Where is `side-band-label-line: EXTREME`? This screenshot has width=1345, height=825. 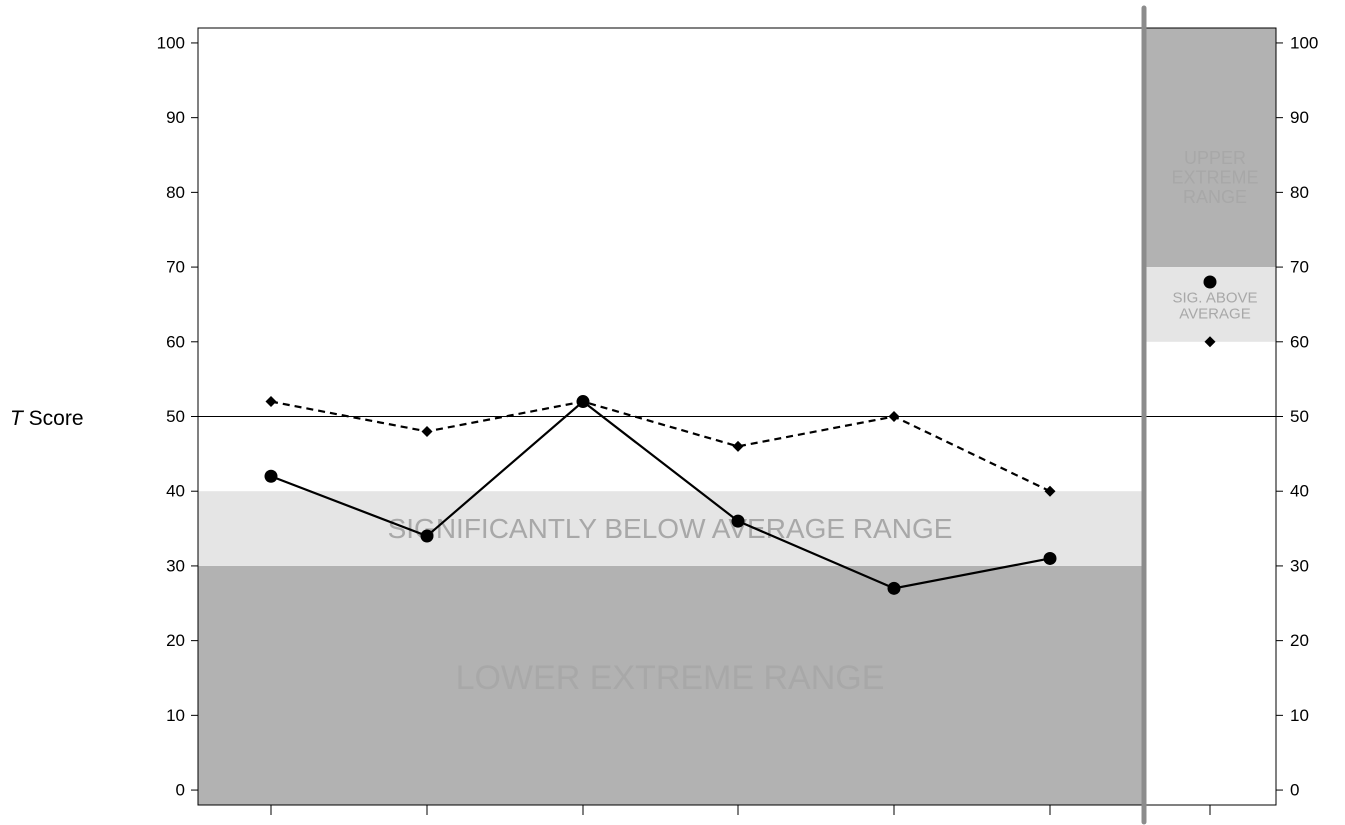
side-band-label-line: EXTREME is located at coordinates (1214, 177).